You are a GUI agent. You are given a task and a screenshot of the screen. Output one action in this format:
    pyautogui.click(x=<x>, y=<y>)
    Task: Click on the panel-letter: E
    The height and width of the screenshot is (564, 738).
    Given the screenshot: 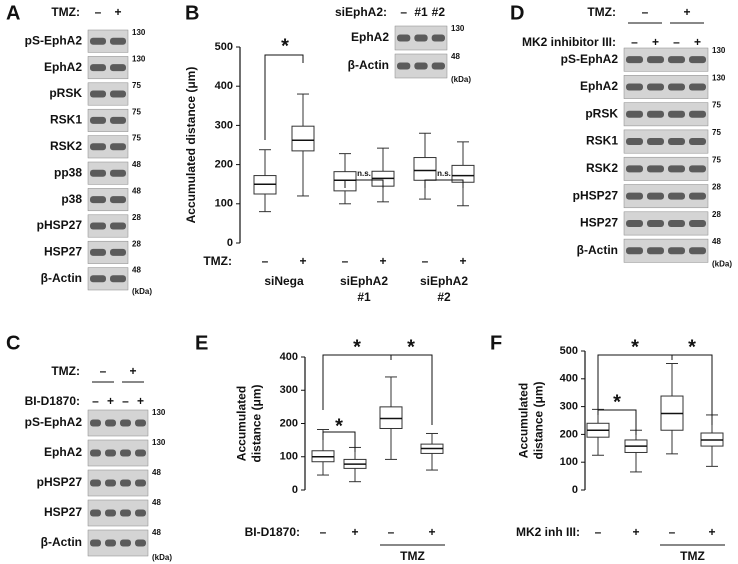 What is the action you would take?
    pyautogui.click(x=201, y=343)
    